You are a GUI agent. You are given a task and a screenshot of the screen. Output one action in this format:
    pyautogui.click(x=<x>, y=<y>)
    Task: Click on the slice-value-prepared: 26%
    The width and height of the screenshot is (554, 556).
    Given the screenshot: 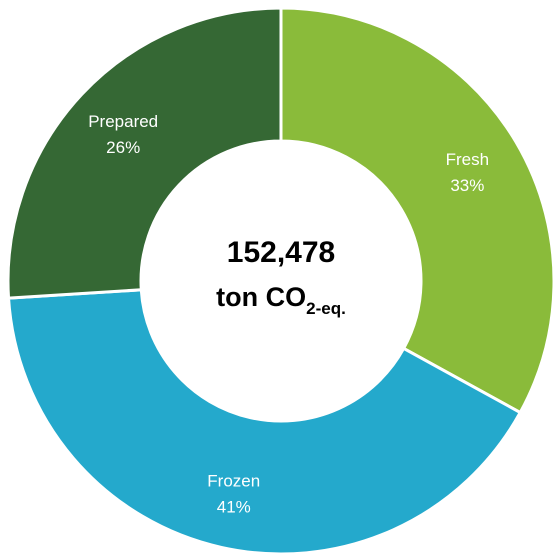 What is the action you would take?
    pyautogui.click(x=123, y=147)
    